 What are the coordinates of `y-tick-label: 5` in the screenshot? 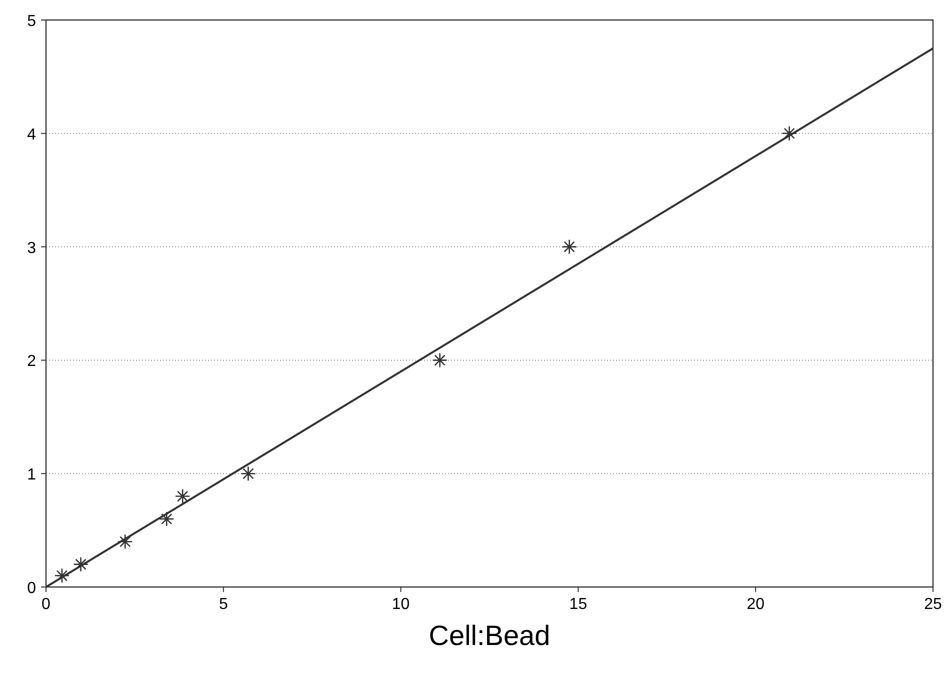 It's located at (31, 21).